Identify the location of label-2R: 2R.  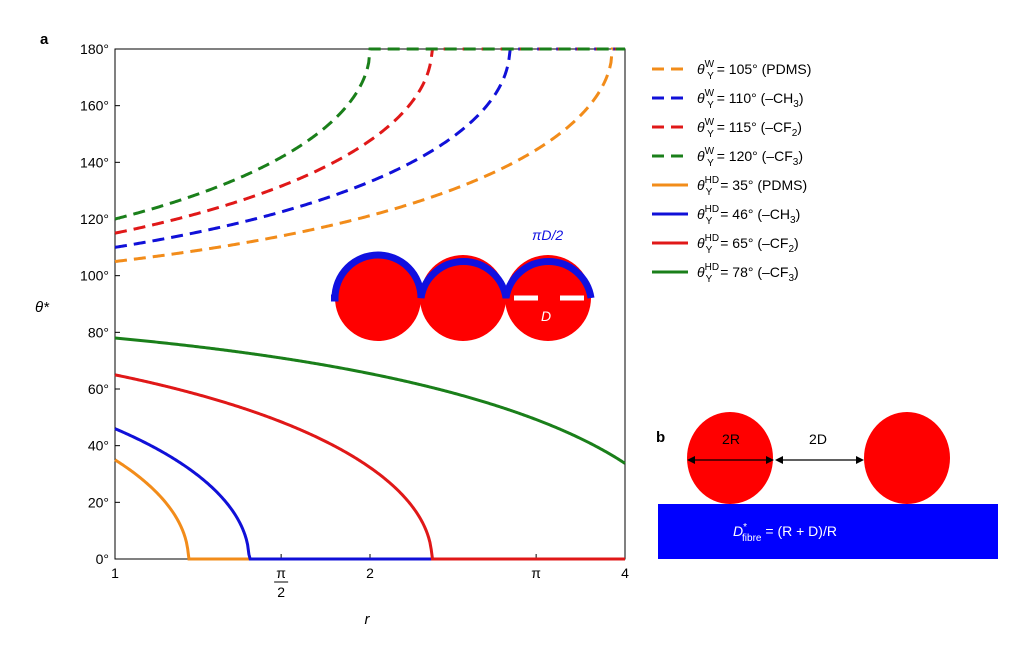
(731, 439).